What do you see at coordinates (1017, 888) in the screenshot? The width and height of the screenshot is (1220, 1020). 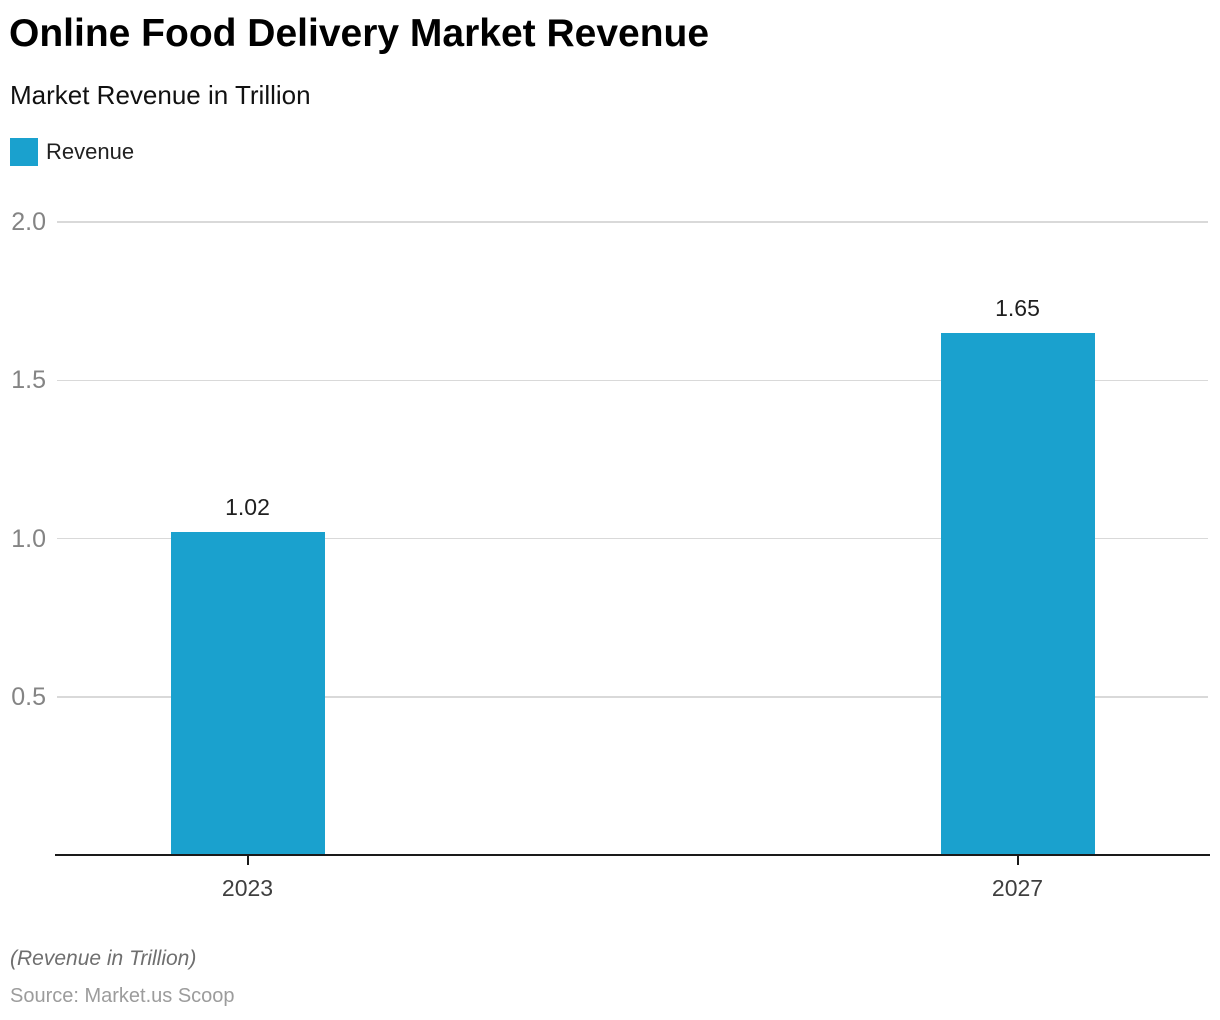 I see `x-tick-label-2027: 2027` at bounding box center [1017, 888].